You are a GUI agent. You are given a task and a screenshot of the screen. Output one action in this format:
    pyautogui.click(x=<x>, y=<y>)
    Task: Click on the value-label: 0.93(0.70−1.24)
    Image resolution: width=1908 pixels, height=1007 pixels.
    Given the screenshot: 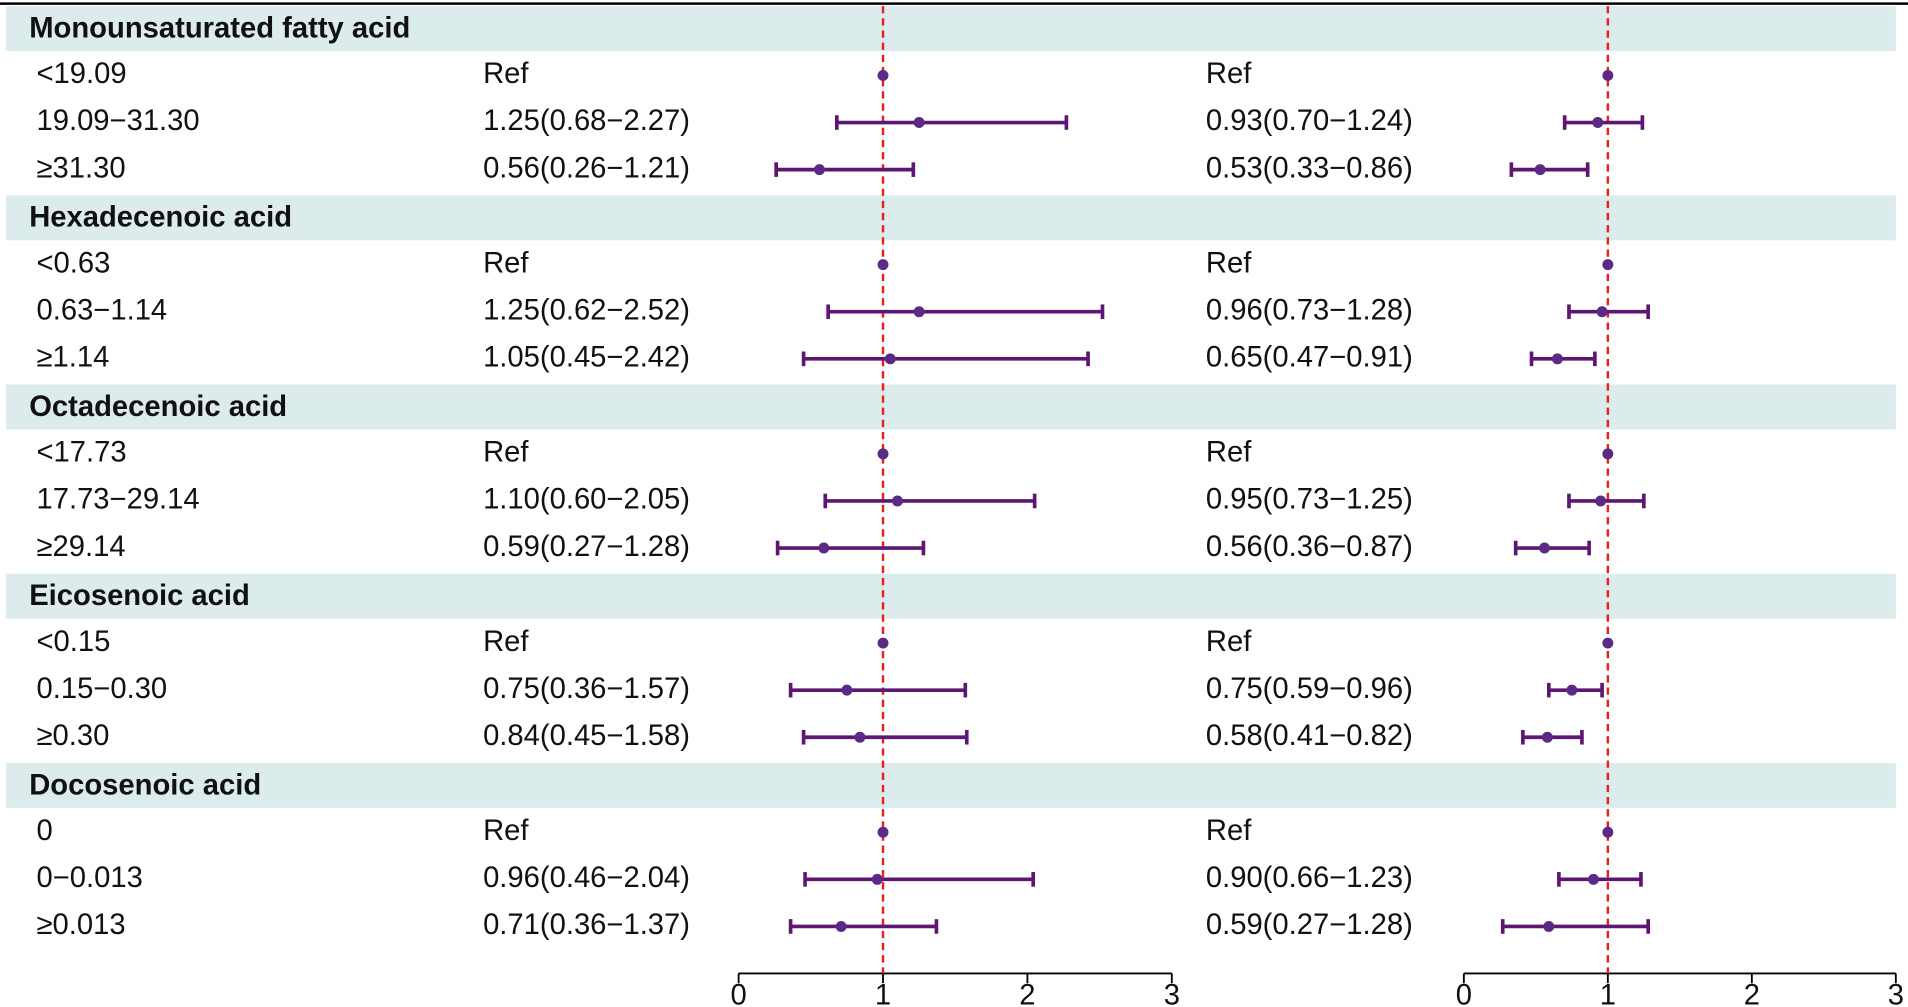 What is the action you would take?
    pyautogui.click(x=1309, y=121)
    